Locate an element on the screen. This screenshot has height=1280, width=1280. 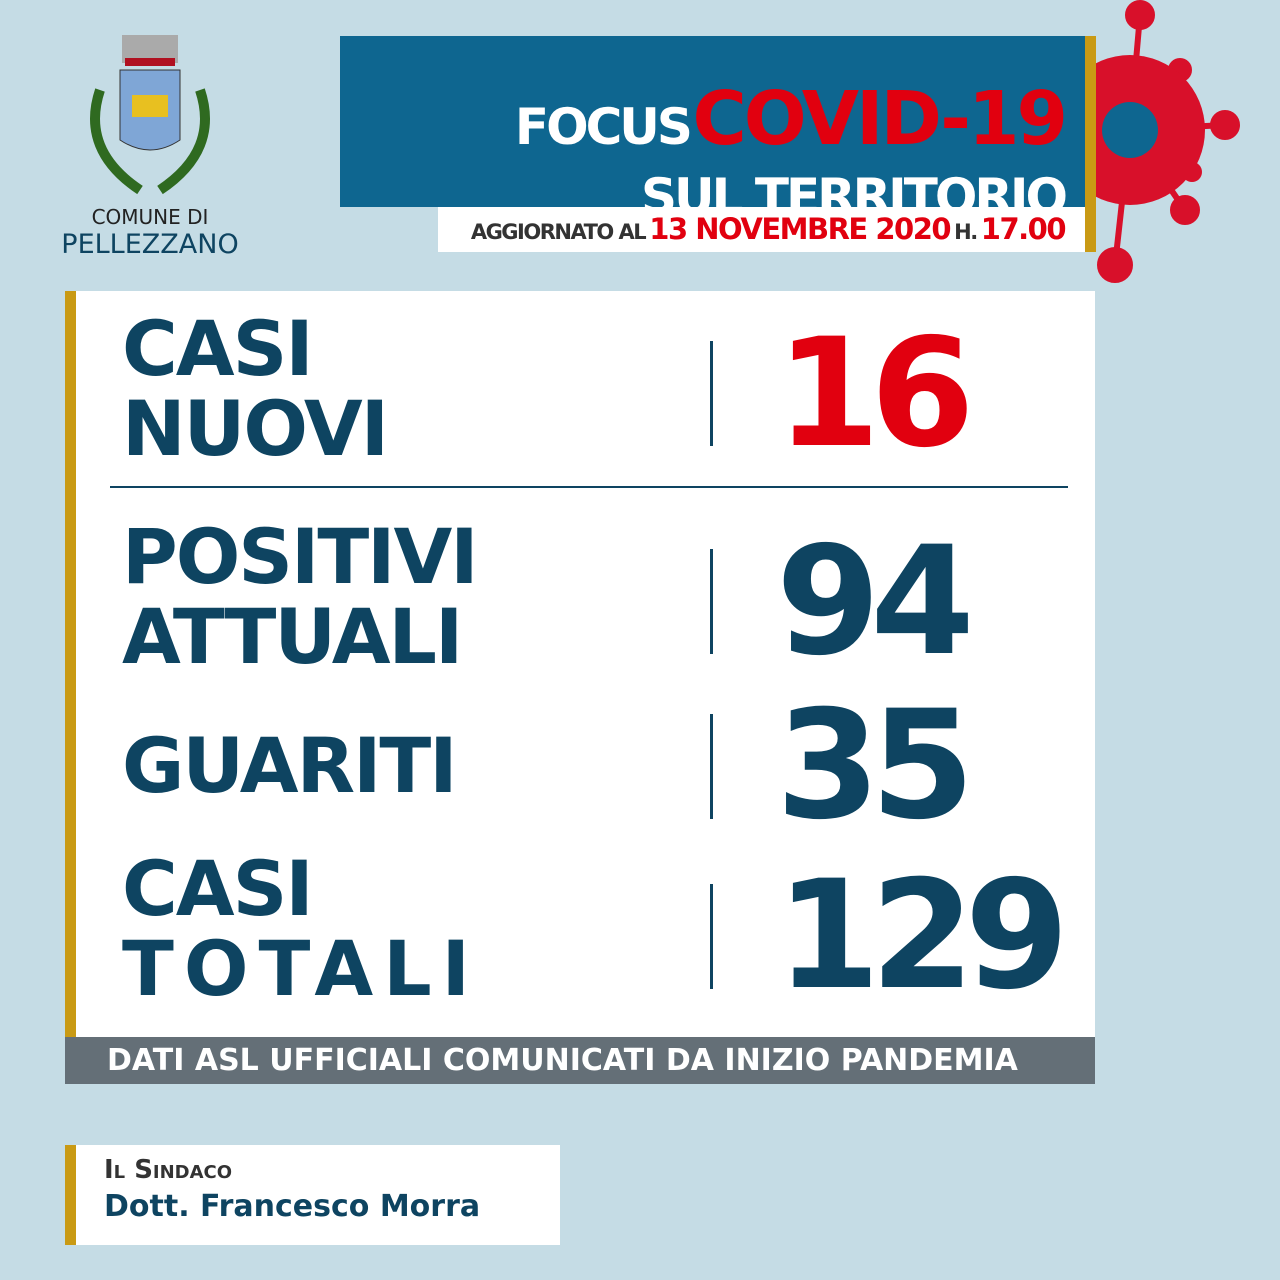
update-hour: 17.00 is located at coordinates (1023, 229).